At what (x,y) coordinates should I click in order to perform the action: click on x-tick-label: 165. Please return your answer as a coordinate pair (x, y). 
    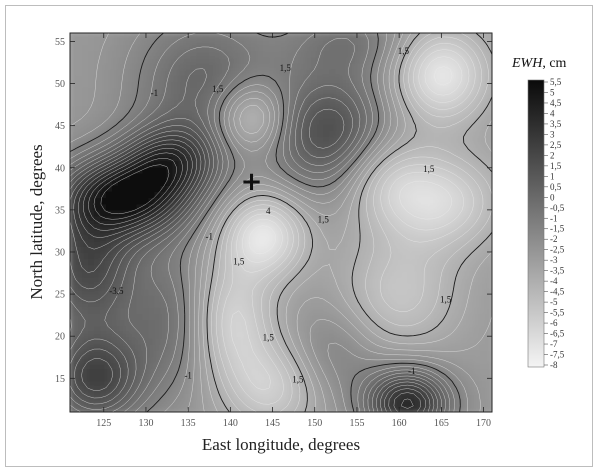
    Looking at the image, I should click on (441, 423).